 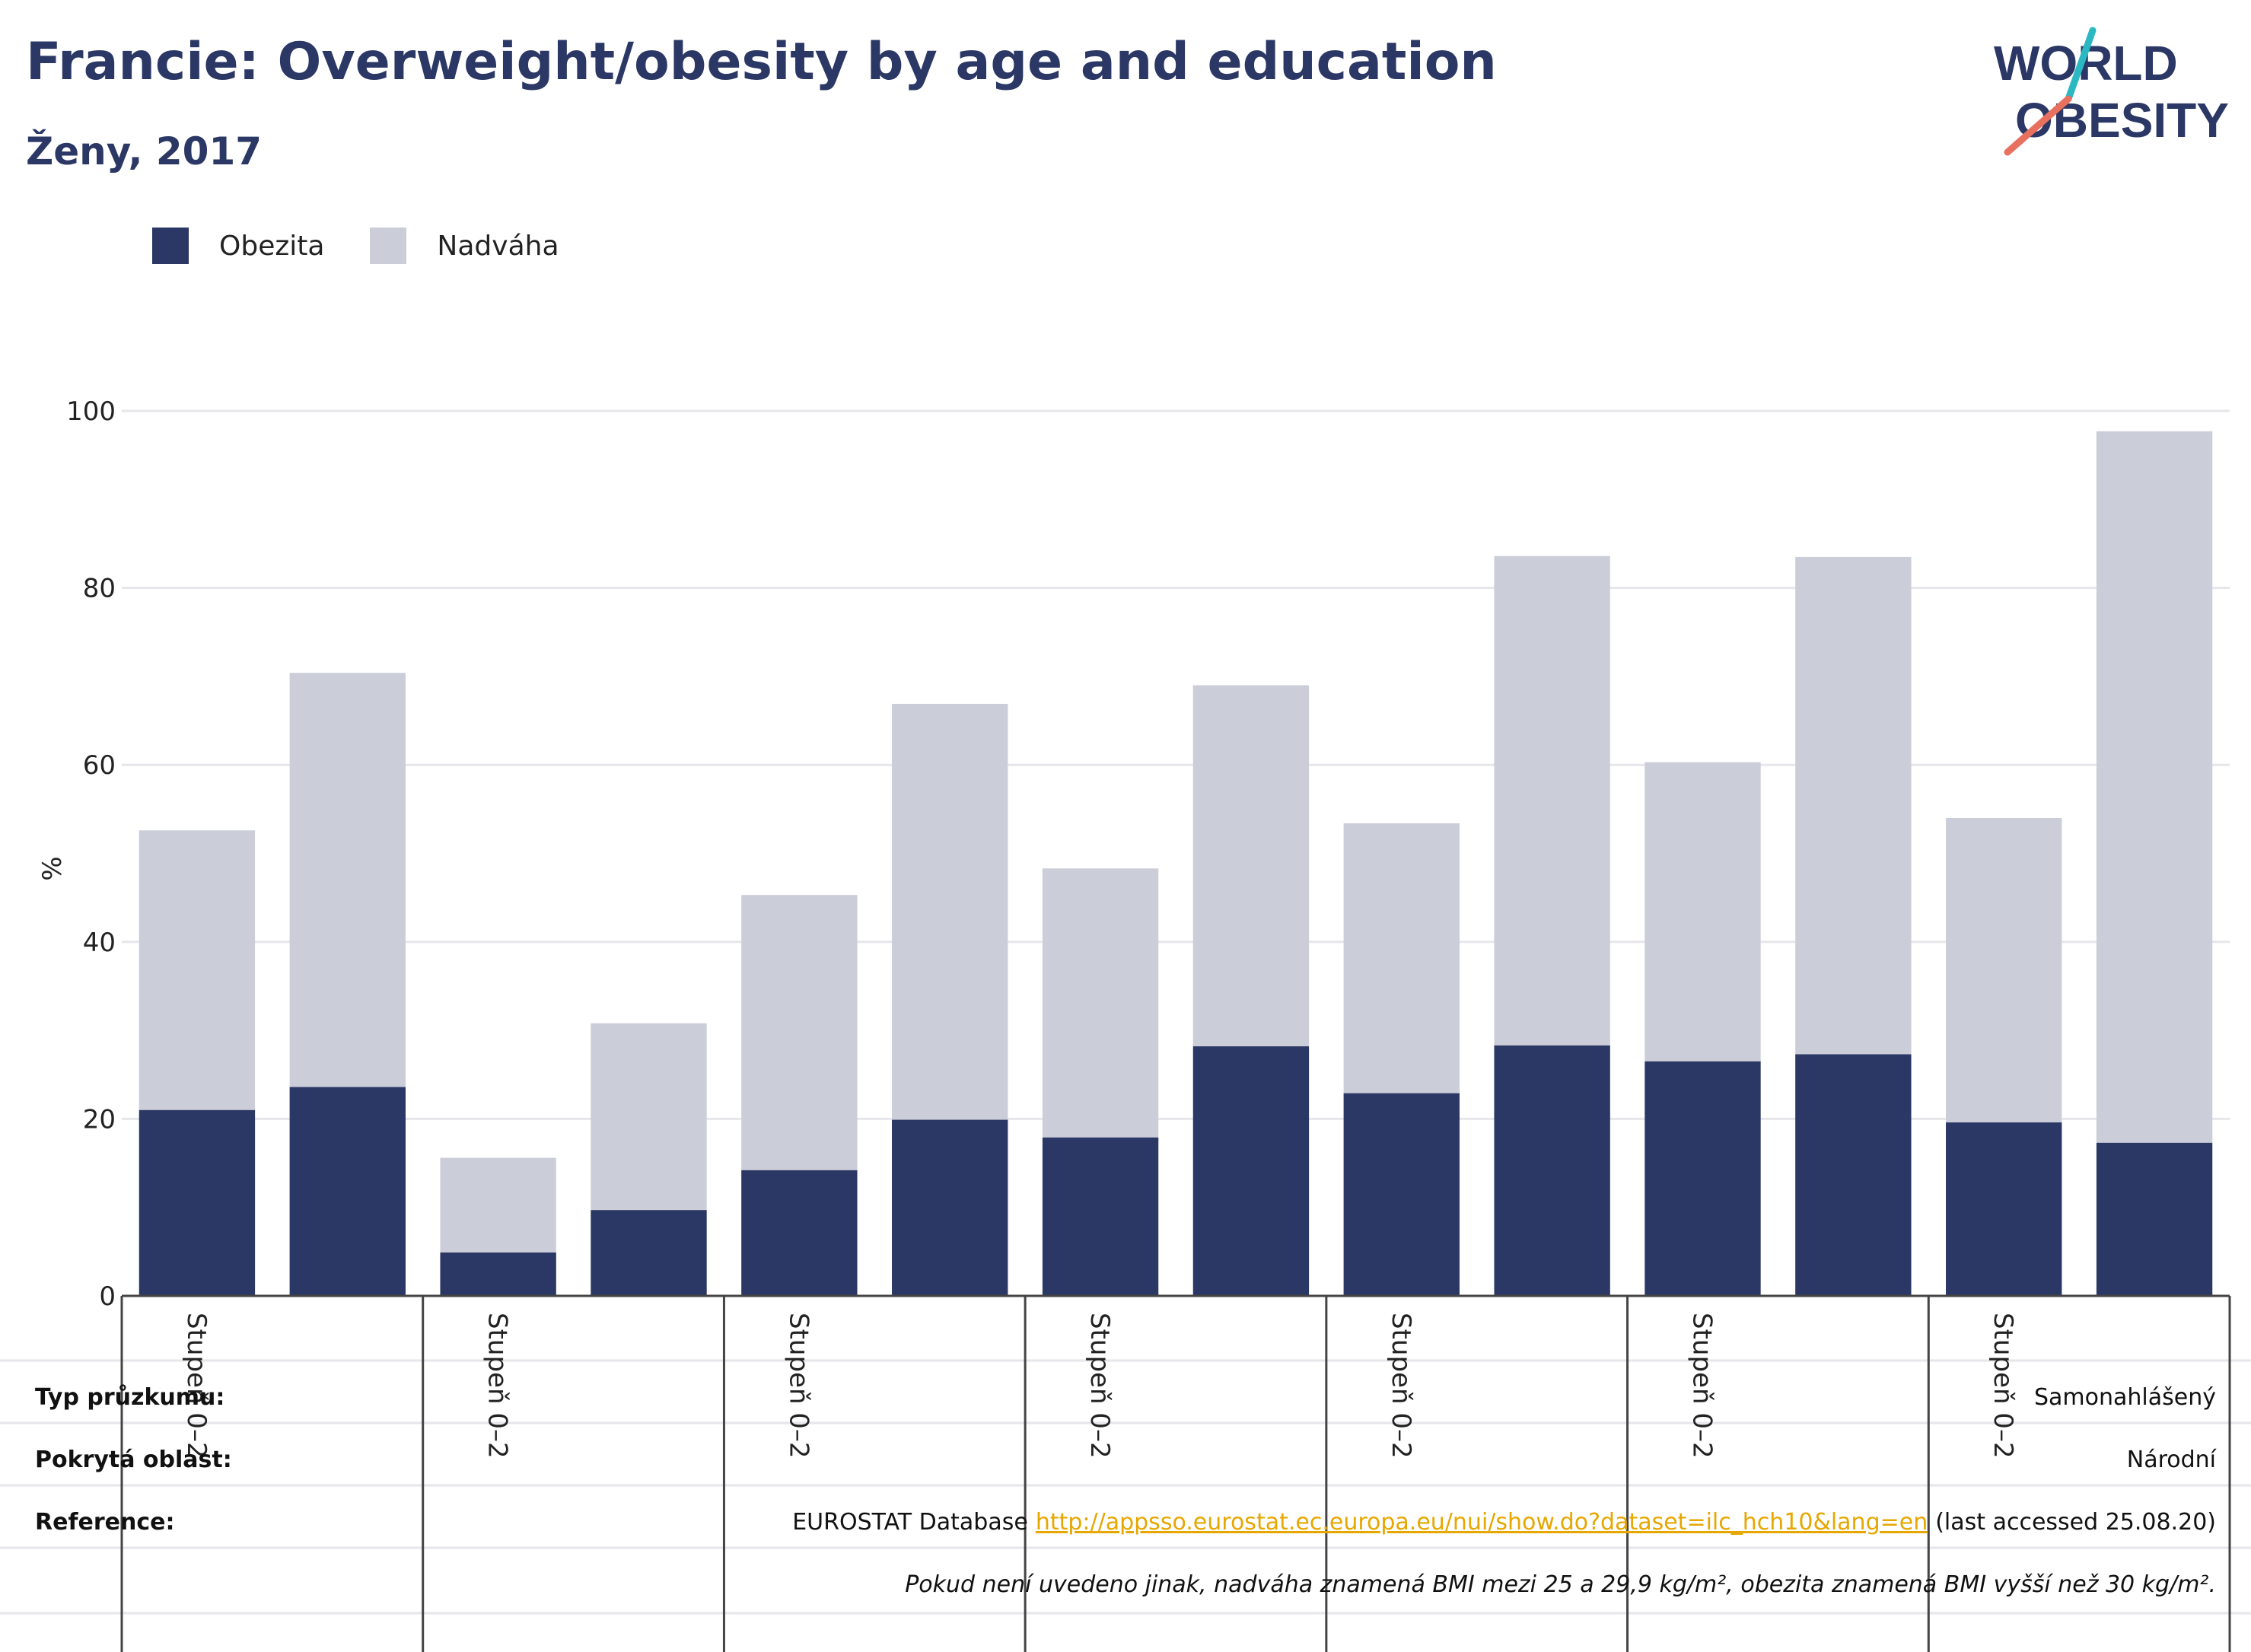 I want to click on legend: Obezita Nadváha, so click(x=378, y=246).